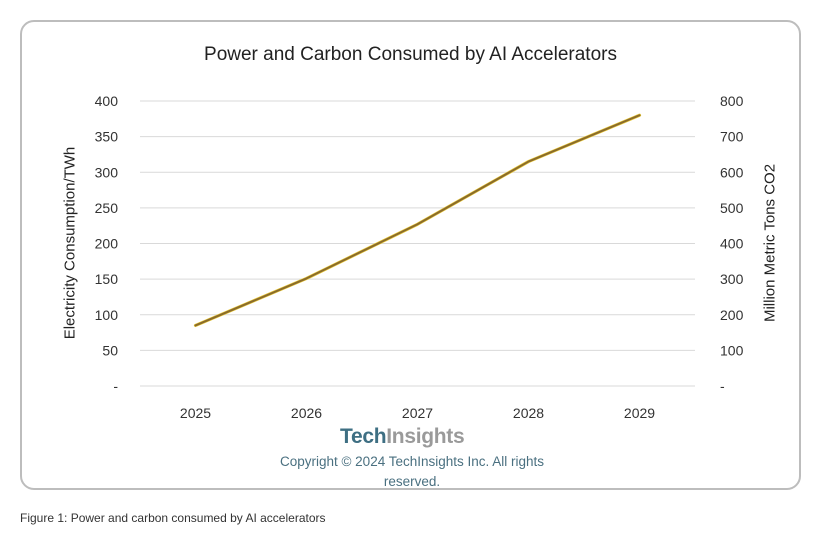  What do you see at coordinates (417, 413) in the screenshot?
I see `x-tick-label: 2027` at bounding box center [417, 413].